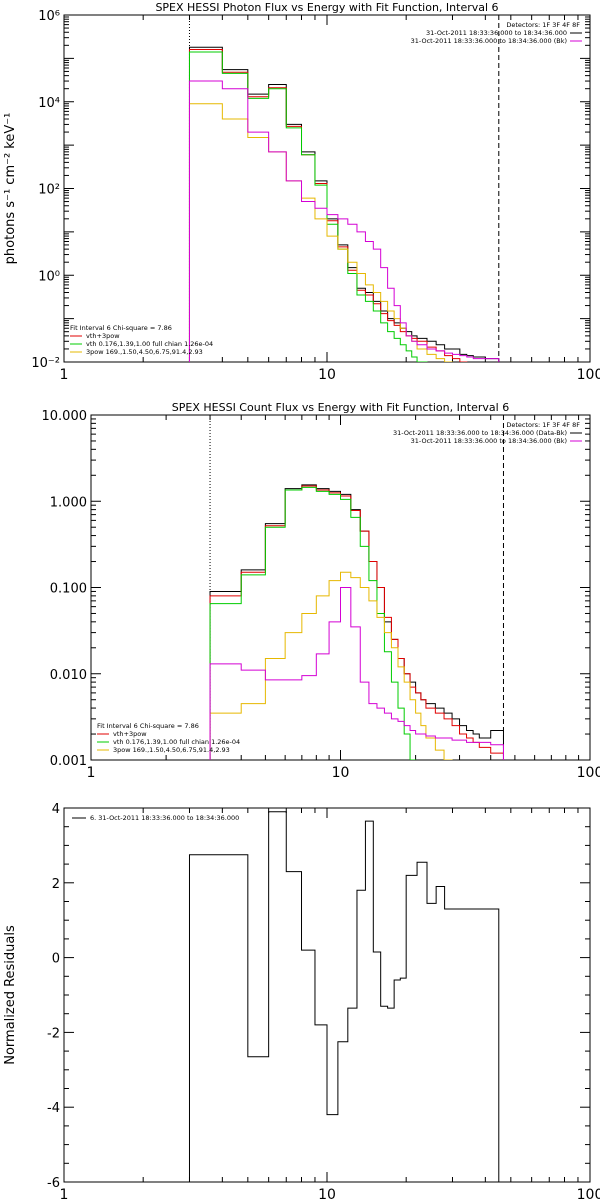 The width and height of the screenshot is (600, 1200). I want to click on y-tick-label: 0, so click(56, 959).